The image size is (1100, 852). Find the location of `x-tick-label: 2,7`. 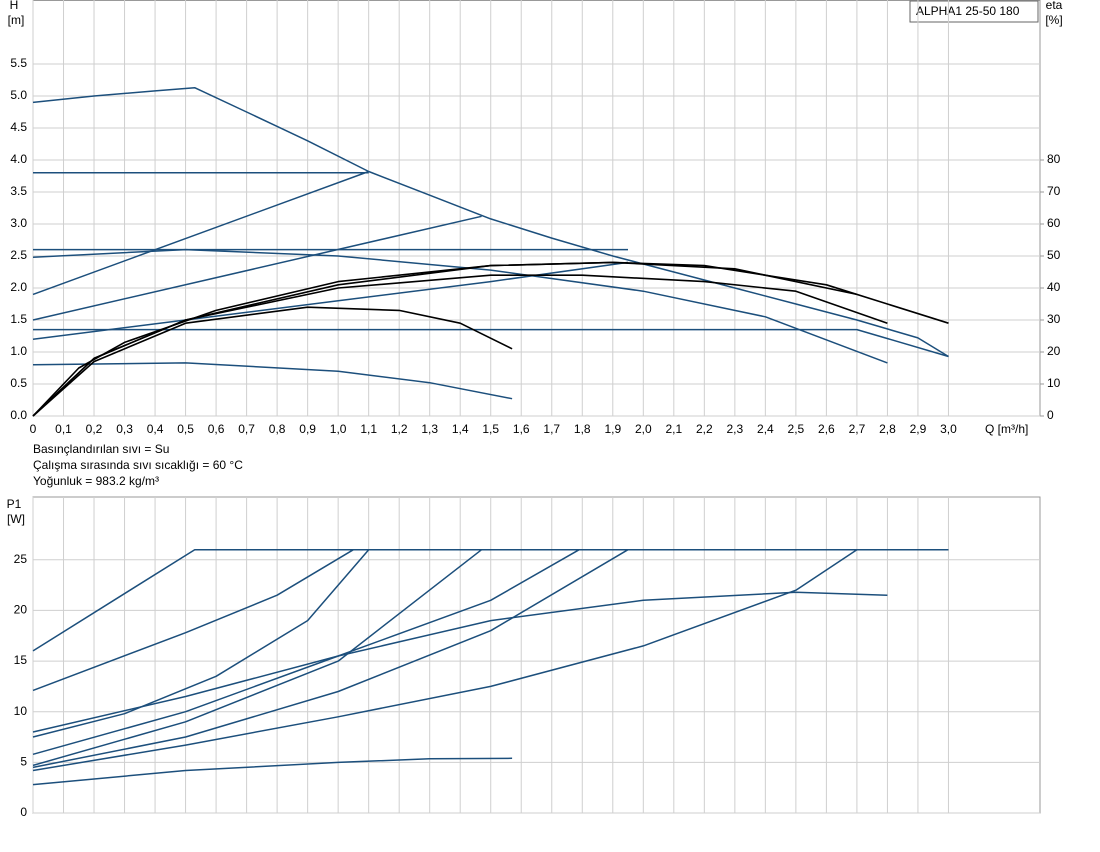

x-tick-label: 2,7 is located at coordinates (857, 429).